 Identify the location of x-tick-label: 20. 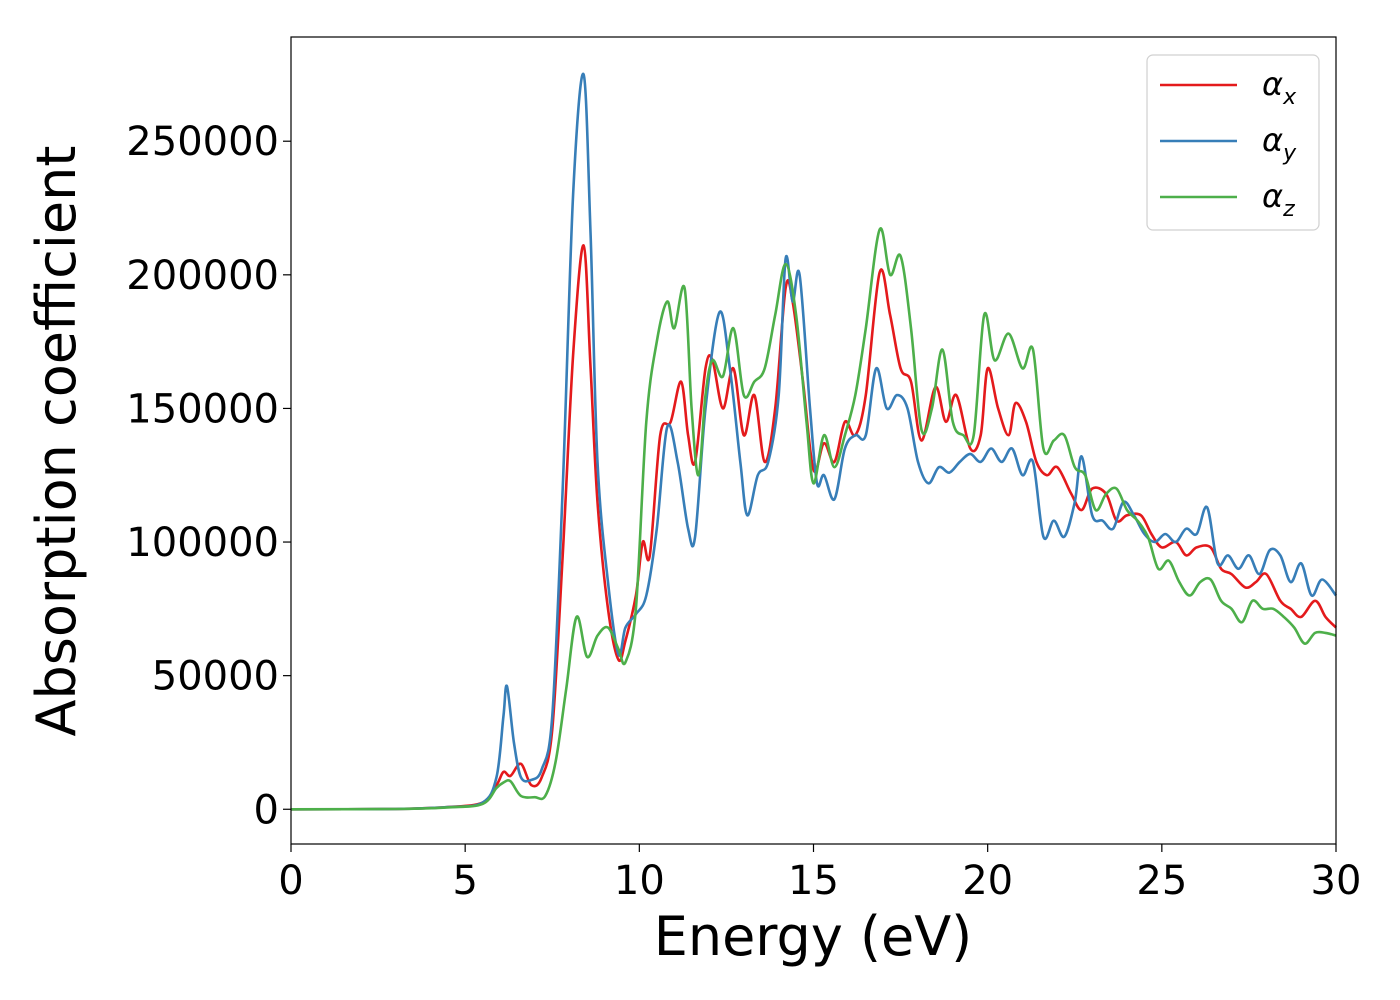
(987, 881).